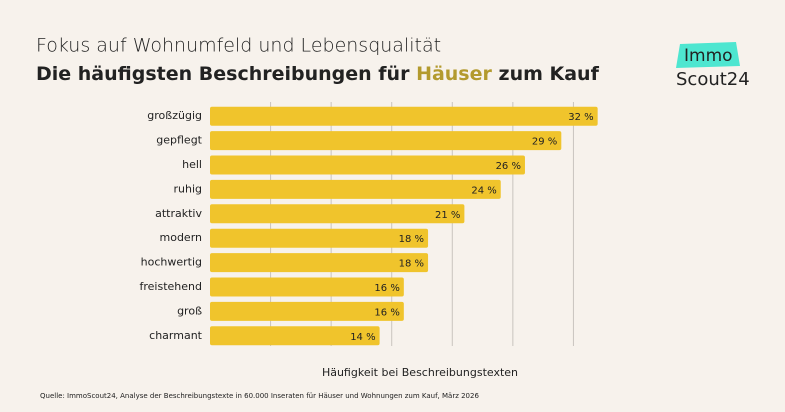 The height and width of the screenshot is (412, 785). I want to click on logo-bottom: Scout24, so click(713, 79).